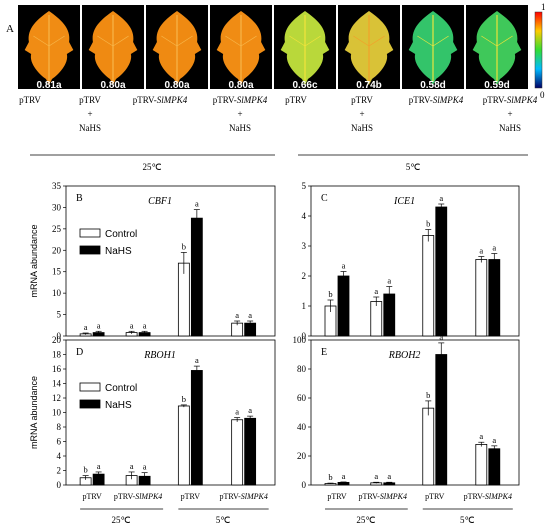 This screenshot has height=531, width=550. What do you see at coordinates (302, 398) in the screenshot?
I see `y-tick-label: 60` at bounding box center [302, 398].